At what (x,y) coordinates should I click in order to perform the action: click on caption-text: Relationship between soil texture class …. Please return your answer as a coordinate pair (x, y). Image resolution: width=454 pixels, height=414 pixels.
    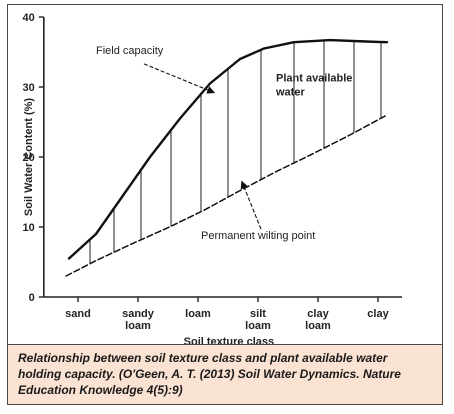
    Looking at the image, I should click on (209, 374).